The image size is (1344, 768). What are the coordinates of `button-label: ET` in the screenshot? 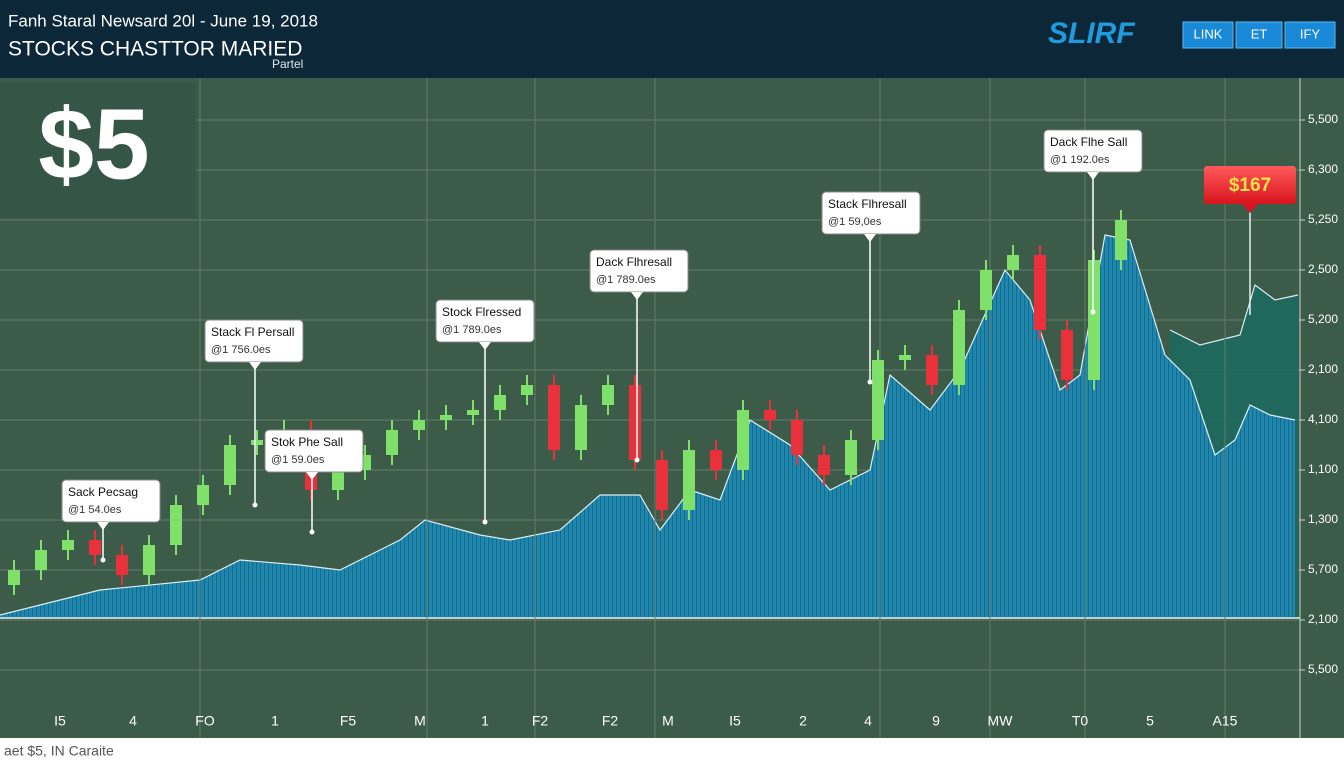 It's located at (1259, 33).